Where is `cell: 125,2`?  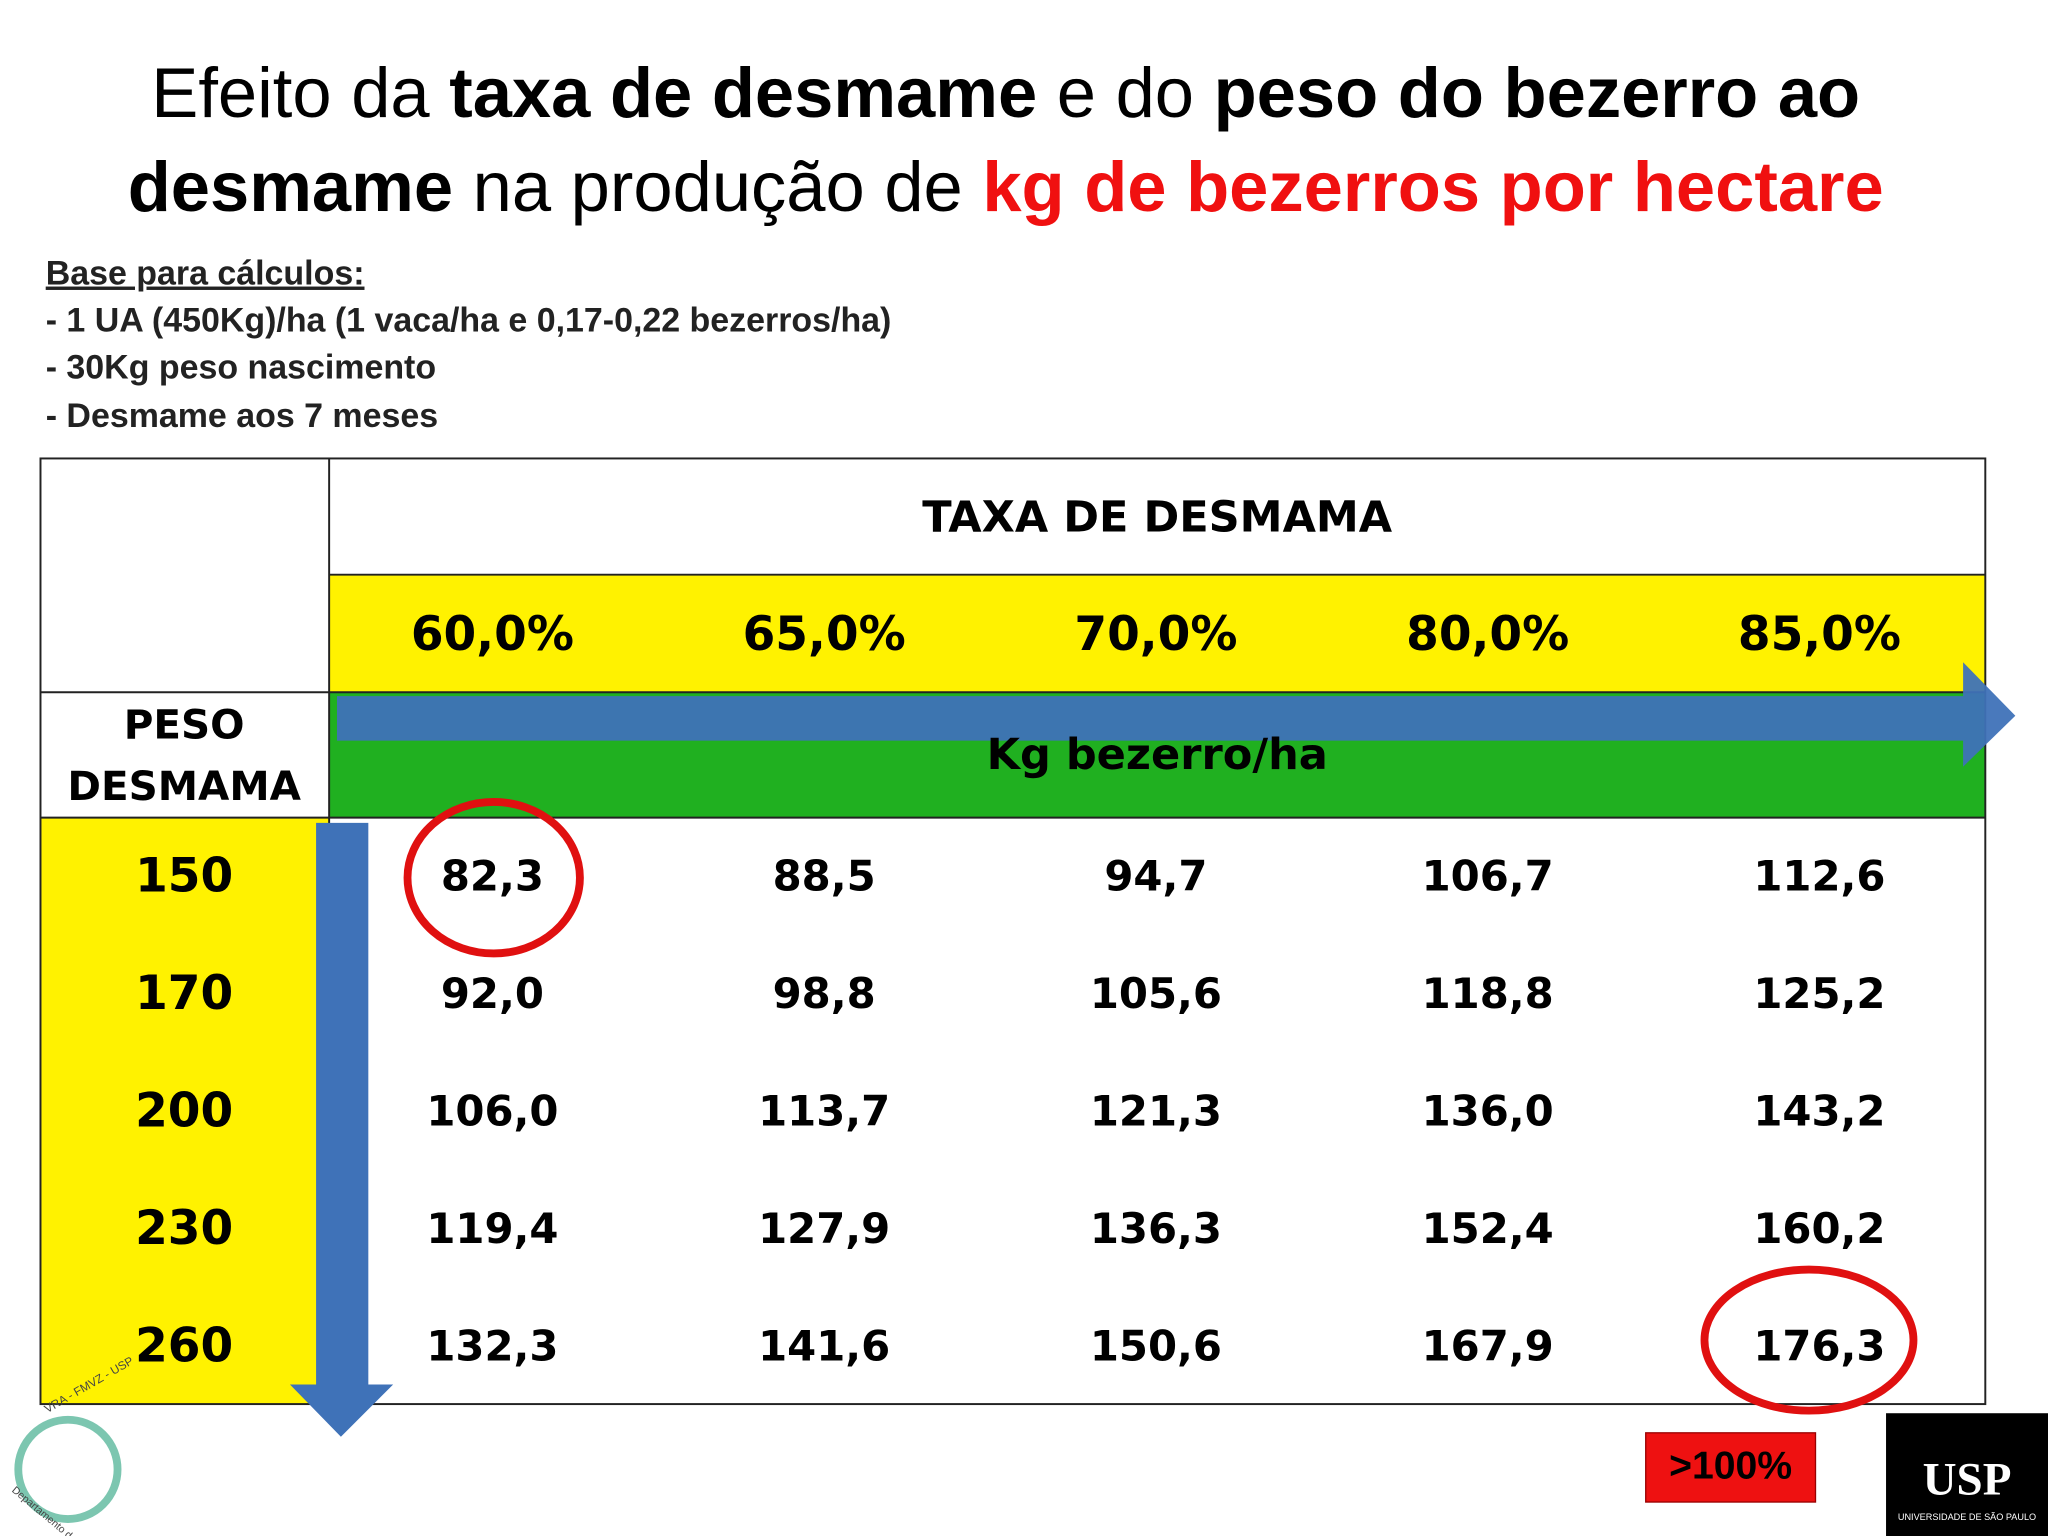
cell: 125,2 is located at coordinates (1819, 993).